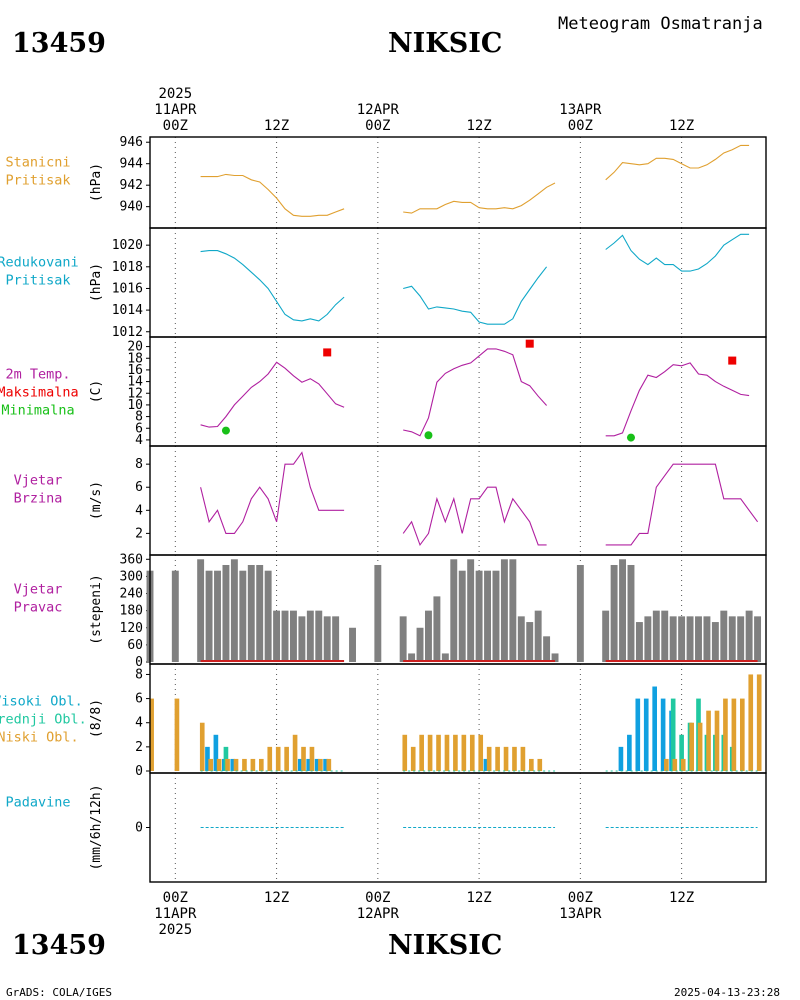 The width and height of the screenshot is (800, 1000). What do you see at coordinates (131, 185) in the screenshot?
I see `y-tick-label: 942` at bounding box center [131, 185].